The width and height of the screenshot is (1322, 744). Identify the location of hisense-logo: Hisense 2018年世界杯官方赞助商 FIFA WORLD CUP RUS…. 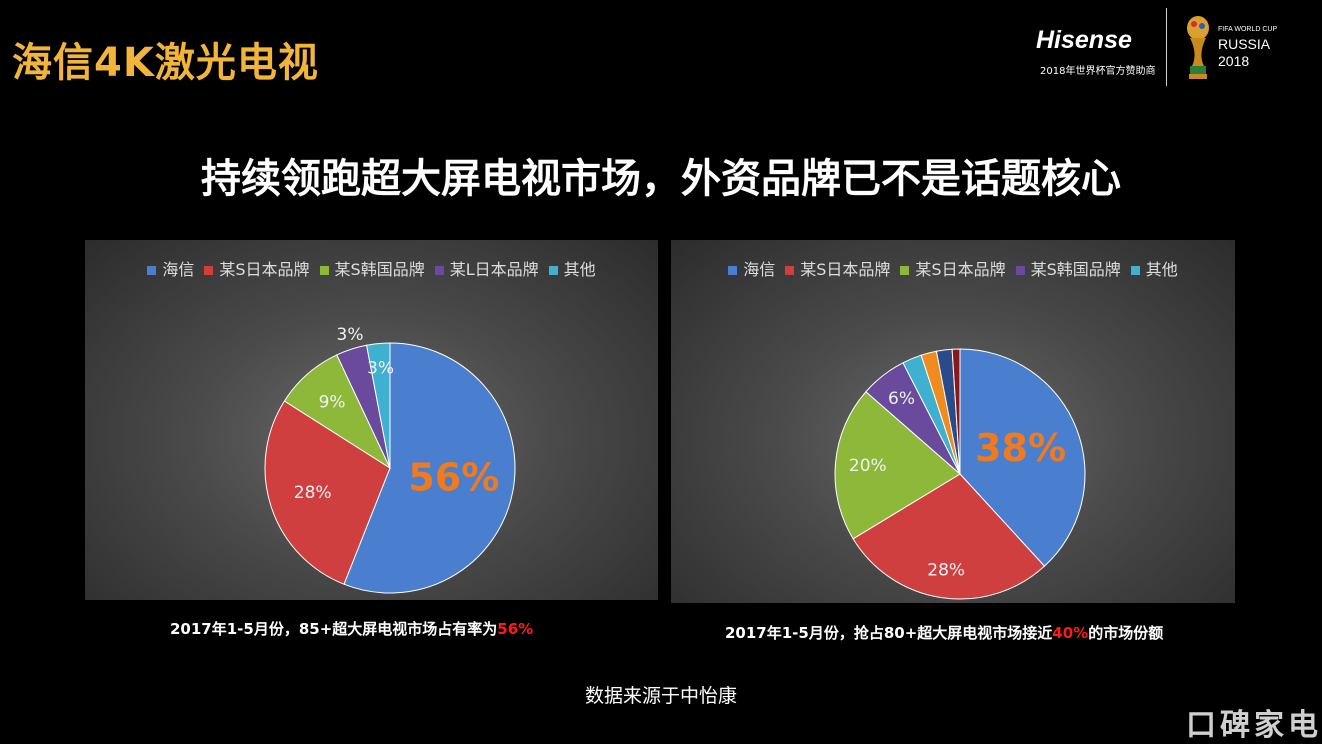
(1171, 48).